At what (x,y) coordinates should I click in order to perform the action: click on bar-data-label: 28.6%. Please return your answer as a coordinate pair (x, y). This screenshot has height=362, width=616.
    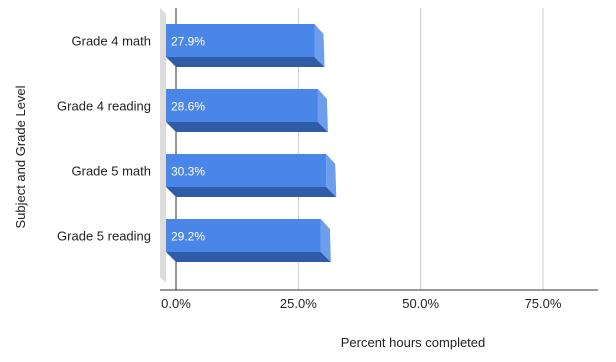
    Looking at the image, I should click on (188, 107).